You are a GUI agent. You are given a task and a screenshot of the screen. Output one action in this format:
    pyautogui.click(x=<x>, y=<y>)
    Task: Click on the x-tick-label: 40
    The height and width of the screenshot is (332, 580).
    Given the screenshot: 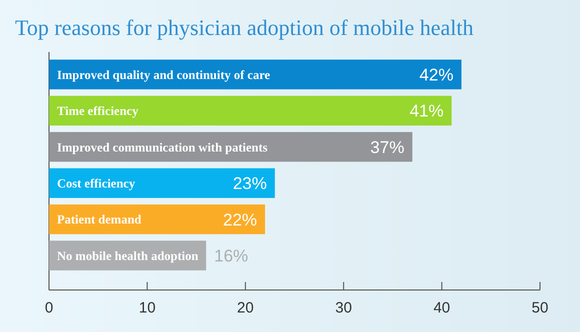 What is the action you would take?
    pyautogui.click(x=441, y=308)
    